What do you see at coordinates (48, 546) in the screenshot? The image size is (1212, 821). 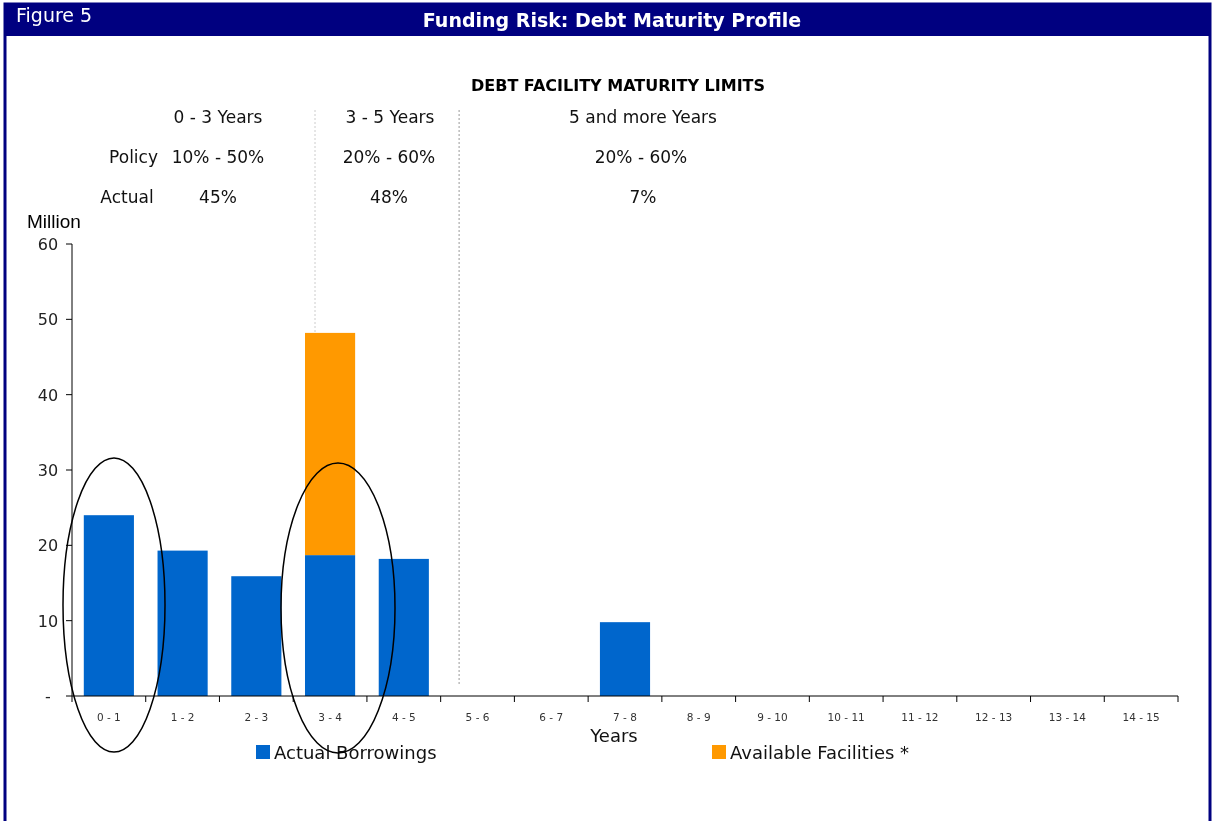 I see `y-tick-label: 20` at bounding box center [48, 546].